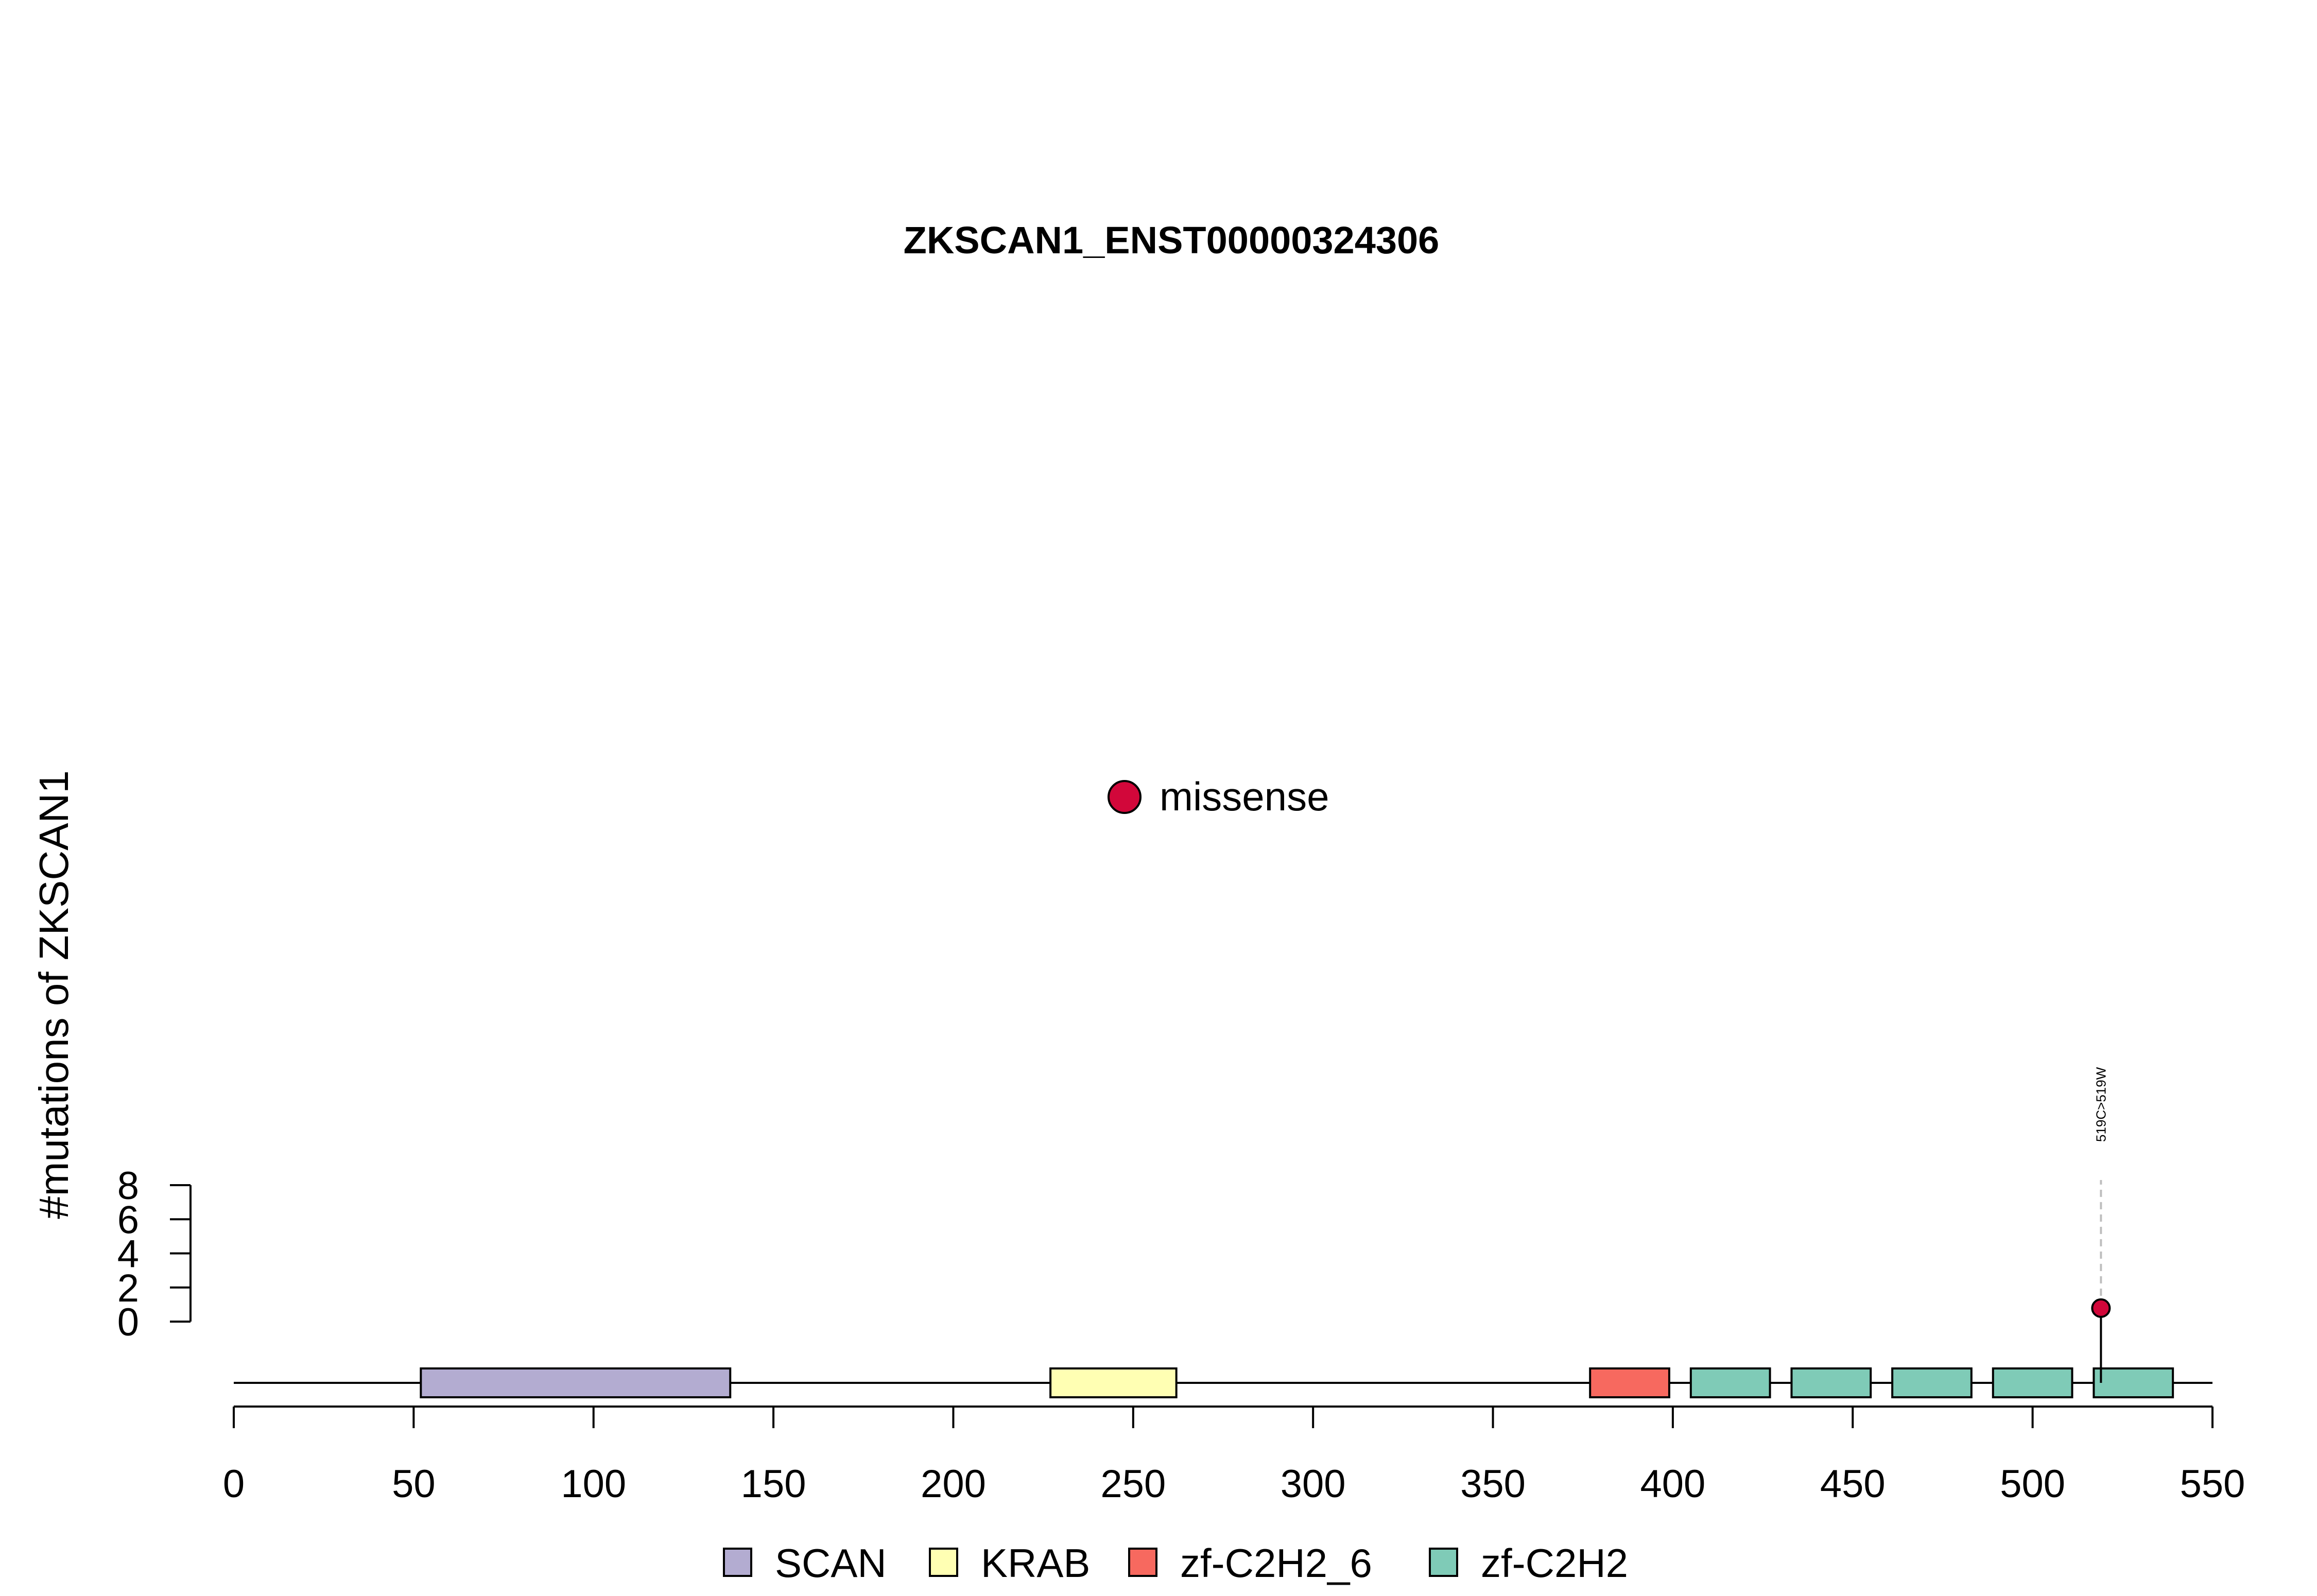 The width and height of the screenshot is (2317, 1596). Describe the element at coordinates (2100, 1104) in the screenshot. I see `mutation-label-0: 519C>519W` at that location.